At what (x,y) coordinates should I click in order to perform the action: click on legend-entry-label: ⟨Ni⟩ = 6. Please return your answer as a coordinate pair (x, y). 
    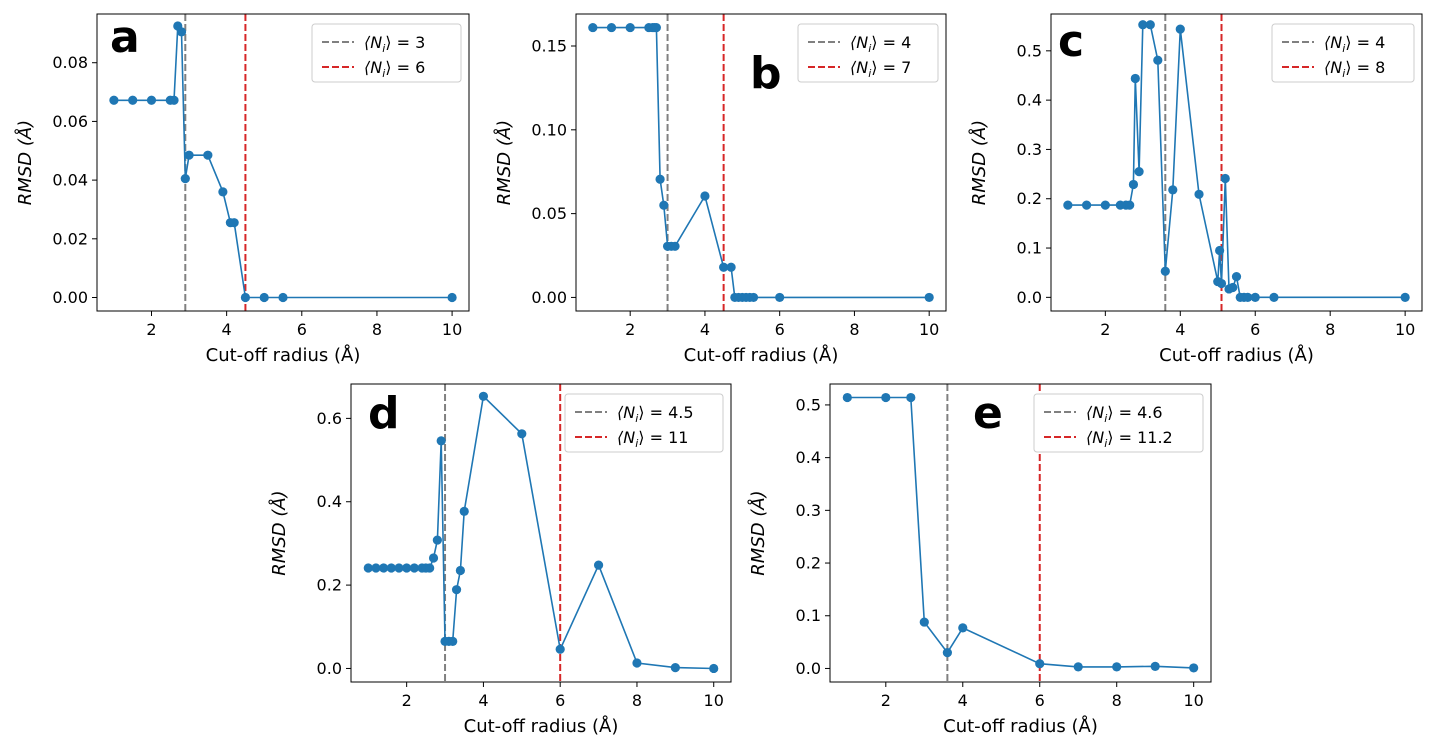
    Looking at the image, I should click on (394, 69).